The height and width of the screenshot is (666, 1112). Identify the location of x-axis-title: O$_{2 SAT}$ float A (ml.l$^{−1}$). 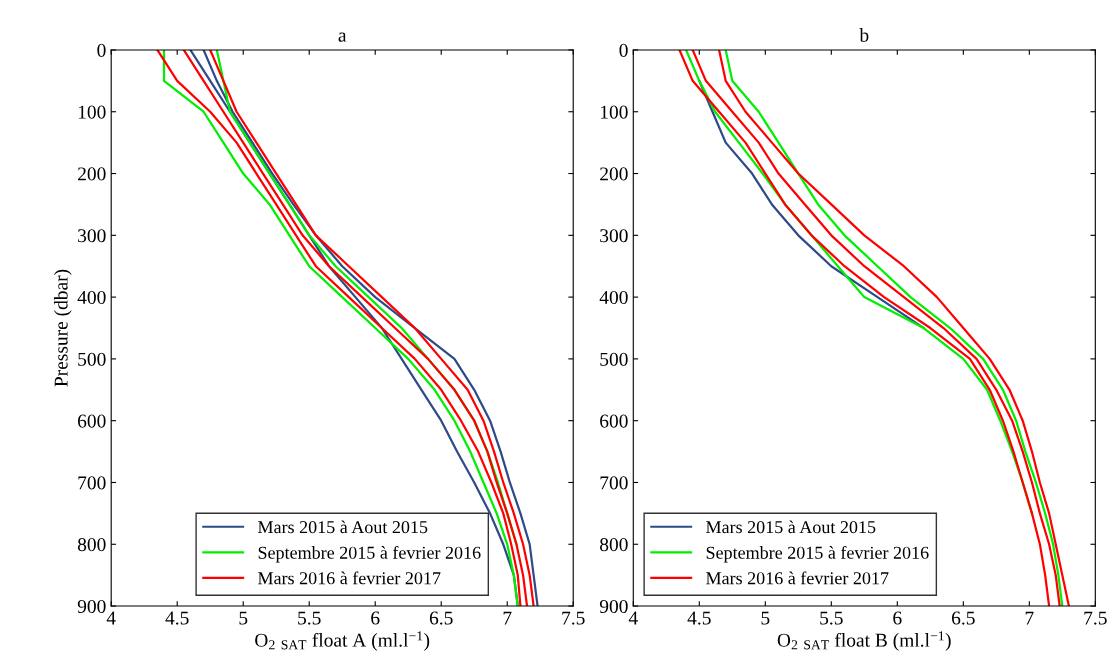
(342, 641).